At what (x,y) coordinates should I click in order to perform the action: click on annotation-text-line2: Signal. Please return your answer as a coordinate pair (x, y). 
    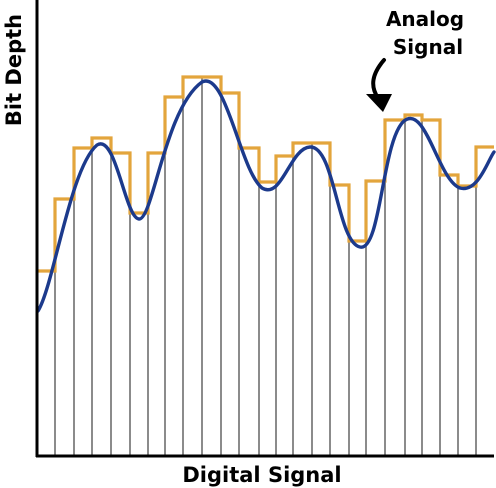
    Looking at the image, I should click on (428, 47).